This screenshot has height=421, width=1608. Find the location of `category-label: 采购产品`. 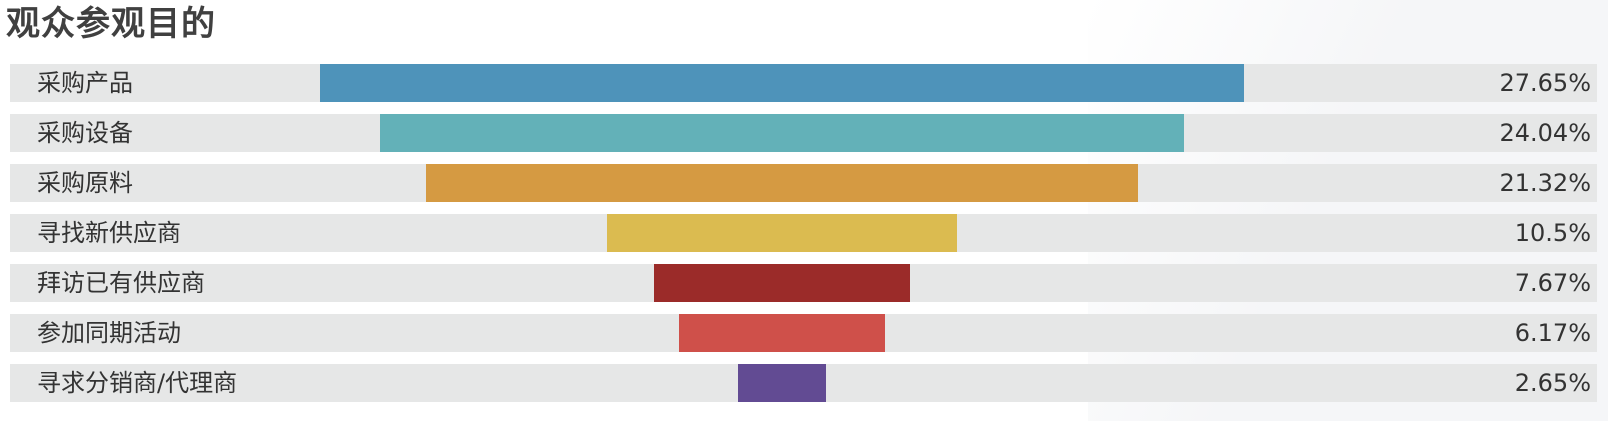

category-label: 采购产品 is located at coordinates (85, 83).